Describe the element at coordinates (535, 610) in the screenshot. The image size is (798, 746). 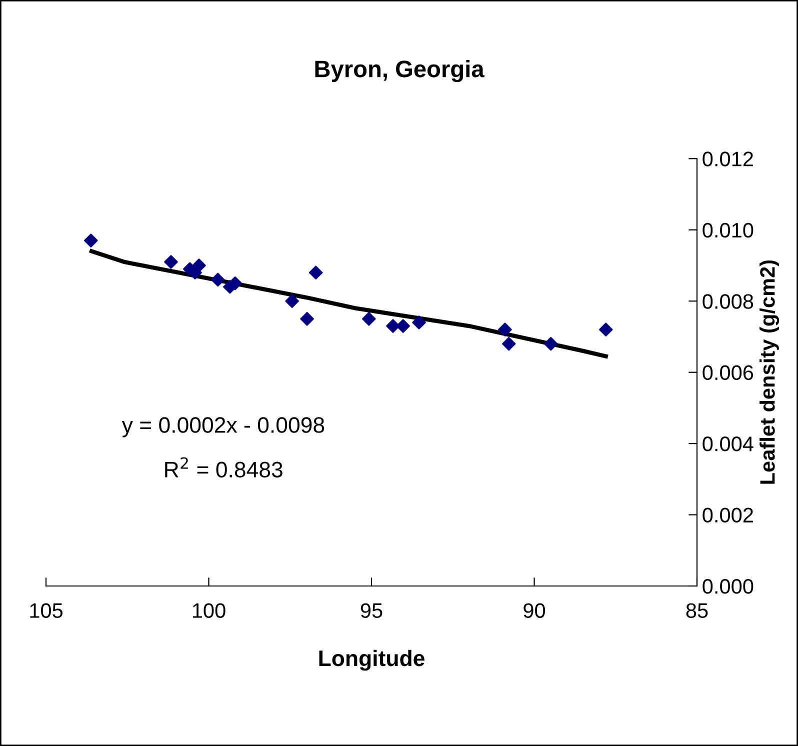
I see `x-tick-label: 90` at that location.